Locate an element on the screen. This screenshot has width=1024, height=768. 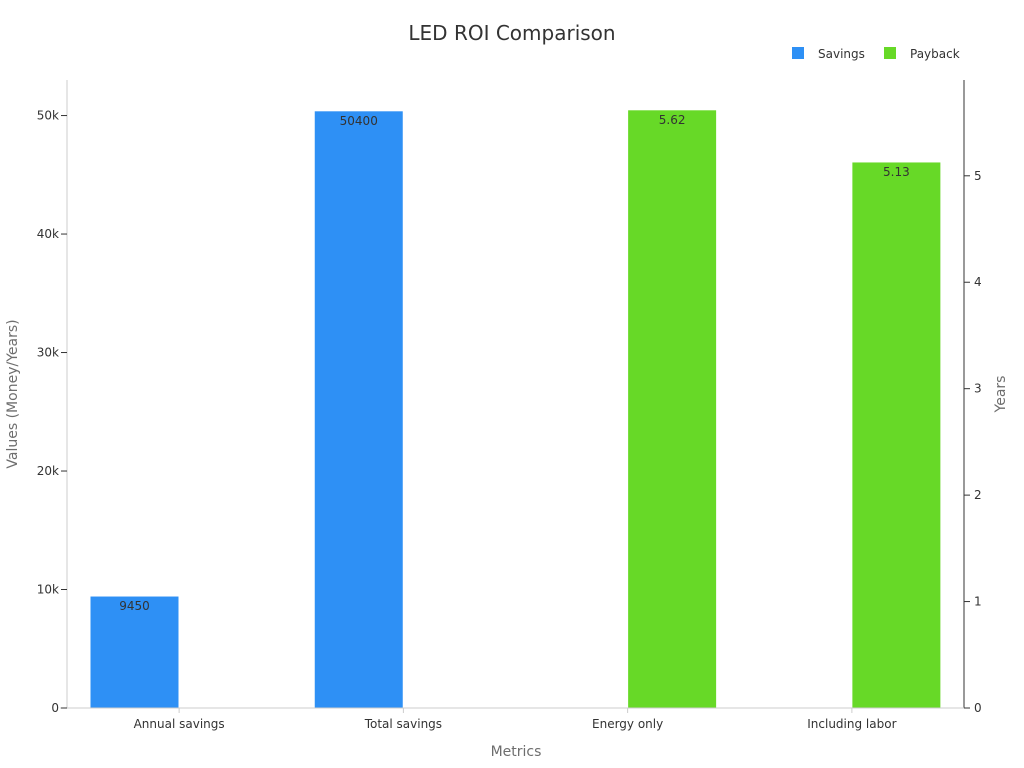
y-tick-label: 30k is located at coordinates (48, 353).